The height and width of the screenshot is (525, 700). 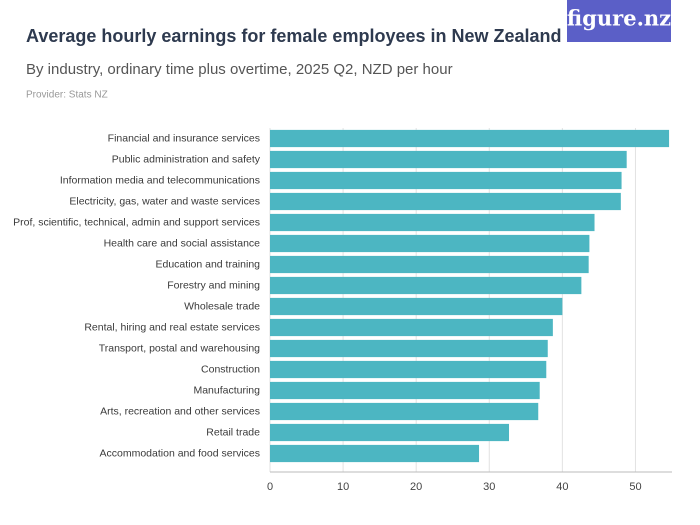 What do you see at coordinates (182, 243) in the screenshot?
I see `y-tick-label: Health care and social assistance` at bounding box center [182, 243].